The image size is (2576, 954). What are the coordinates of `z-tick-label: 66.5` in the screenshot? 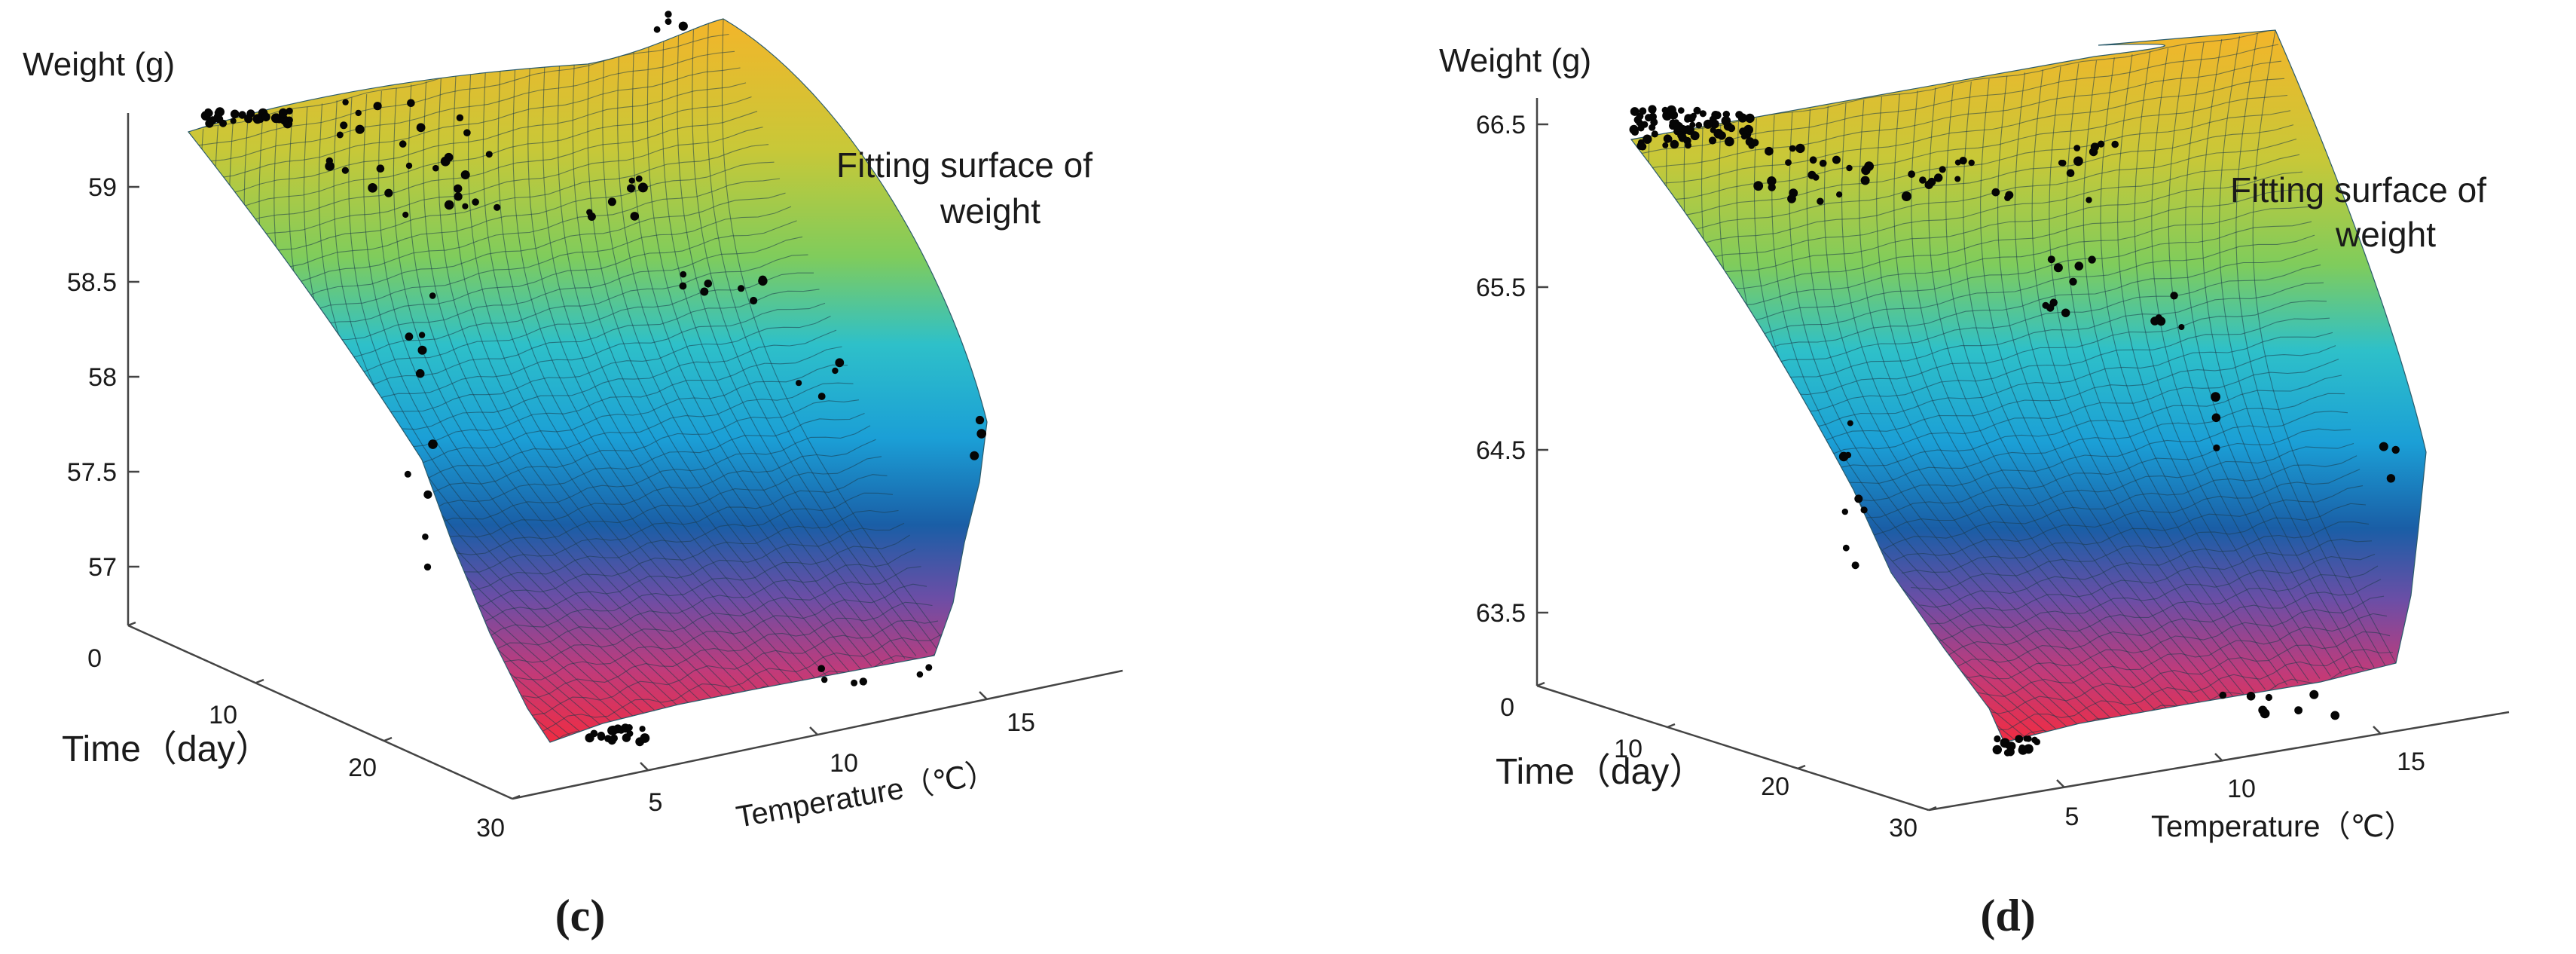 It's located at (1501, 125).